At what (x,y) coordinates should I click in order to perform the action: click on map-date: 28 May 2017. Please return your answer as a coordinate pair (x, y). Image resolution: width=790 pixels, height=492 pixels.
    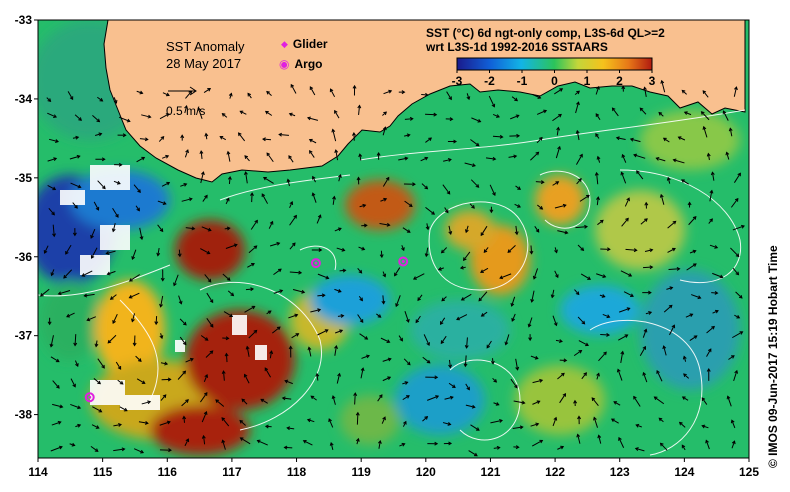
    Looking at the image, I should click on (204, 63).